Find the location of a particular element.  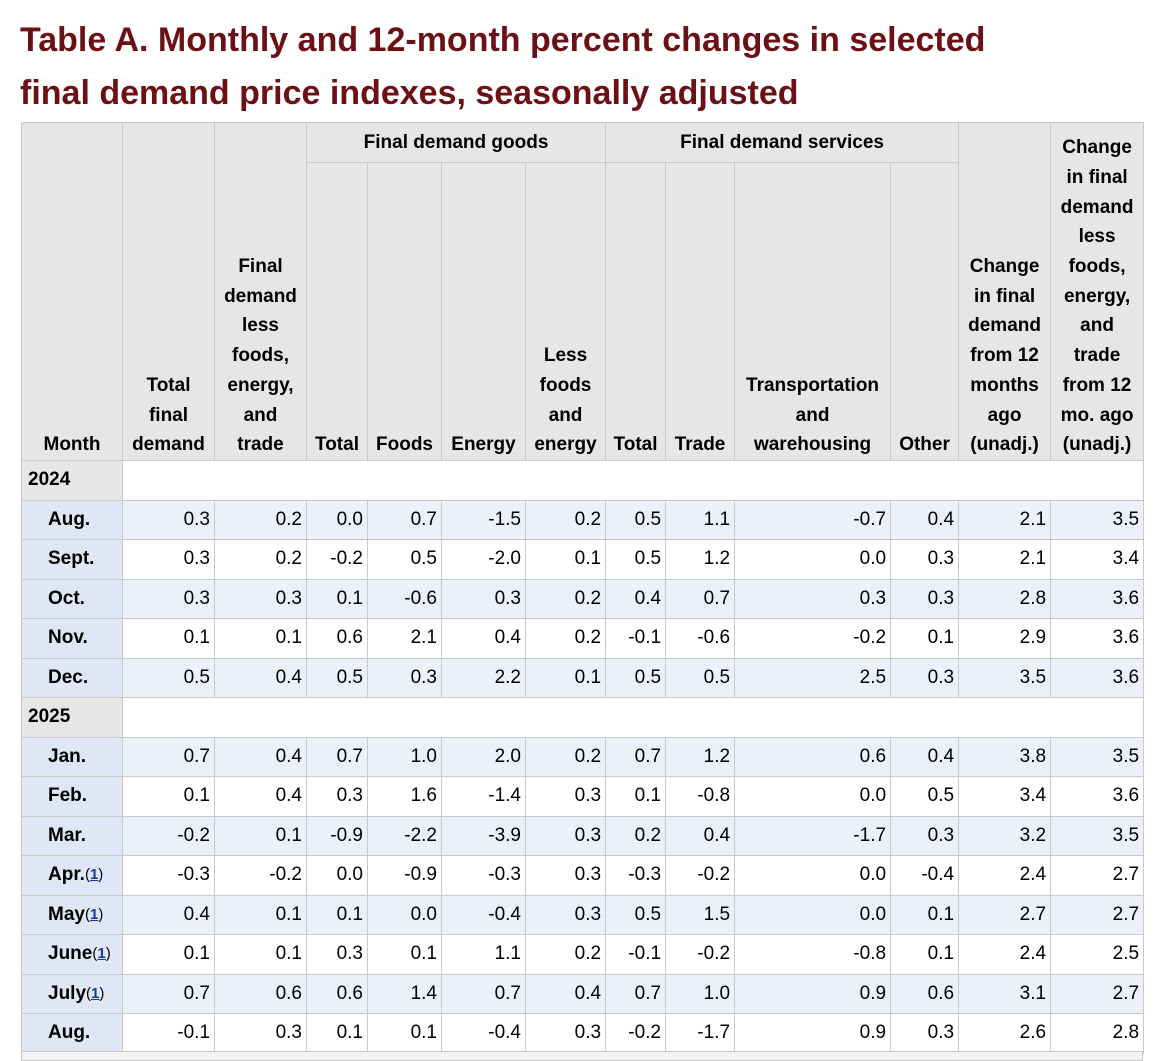

header-line: from 12 is located at coordinates (1004, 356).